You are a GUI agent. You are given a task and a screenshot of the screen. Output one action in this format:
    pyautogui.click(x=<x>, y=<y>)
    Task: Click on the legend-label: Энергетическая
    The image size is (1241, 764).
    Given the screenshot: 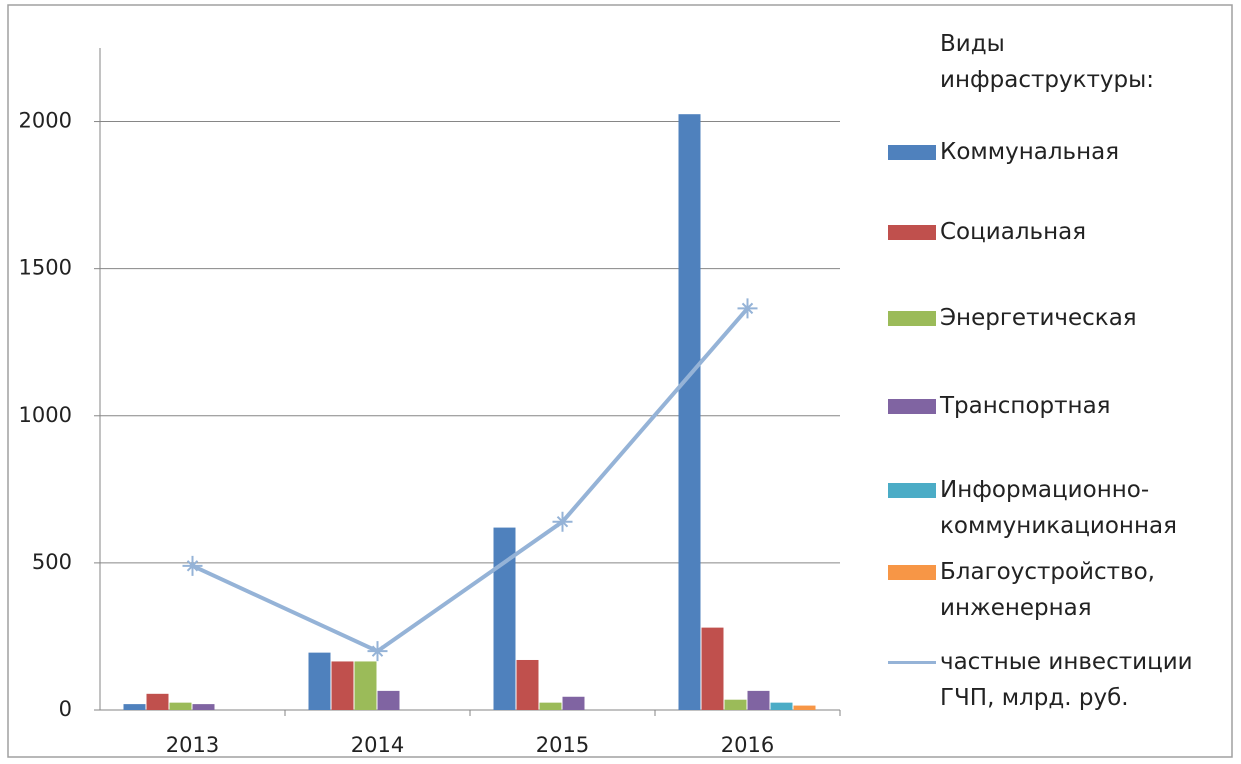 What is the action you would take?
    pyautogui.click(x=1038, y=318)
    